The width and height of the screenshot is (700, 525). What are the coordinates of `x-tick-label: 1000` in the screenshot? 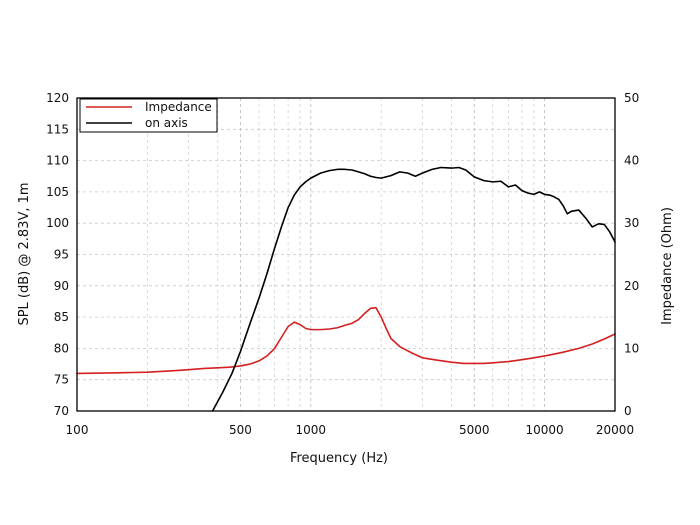 It's located at (311, 430).